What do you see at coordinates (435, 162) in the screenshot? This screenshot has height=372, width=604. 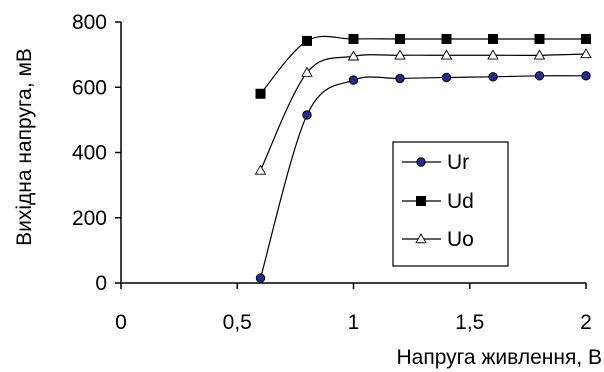 I see `legend-item-ur: Ur` at bounding box center [435, 162].